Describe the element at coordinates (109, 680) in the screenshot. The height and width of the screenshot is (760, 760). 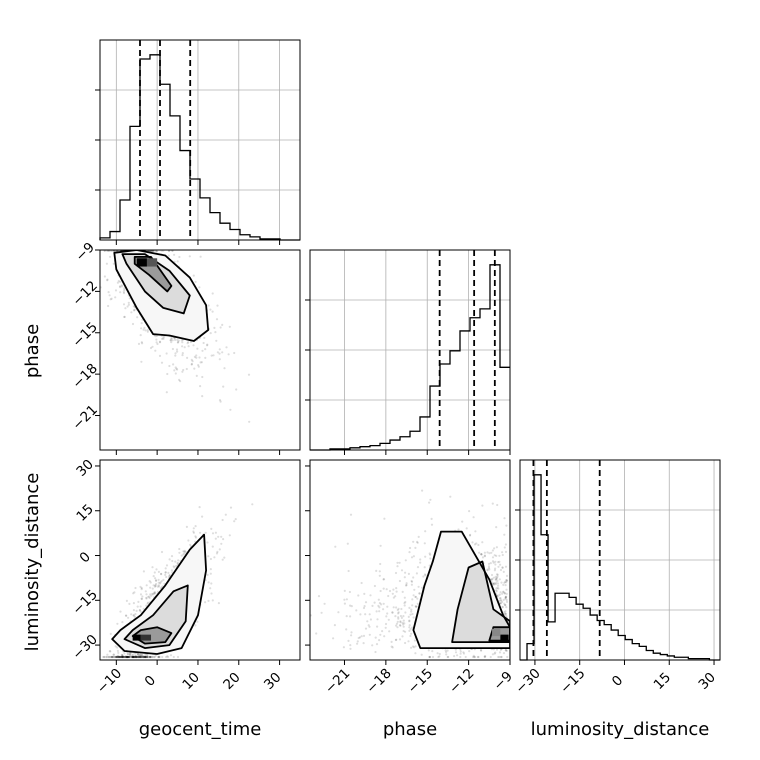
I see `scatter-xtick-label: −10` at that location.